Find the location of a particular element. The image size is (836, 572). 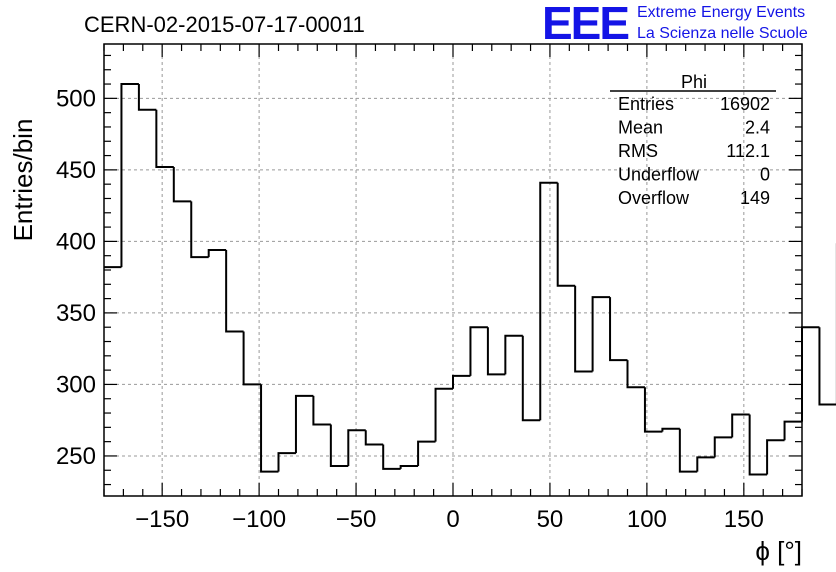

x-tick-label: 0 is located at coordinates (452, 519).